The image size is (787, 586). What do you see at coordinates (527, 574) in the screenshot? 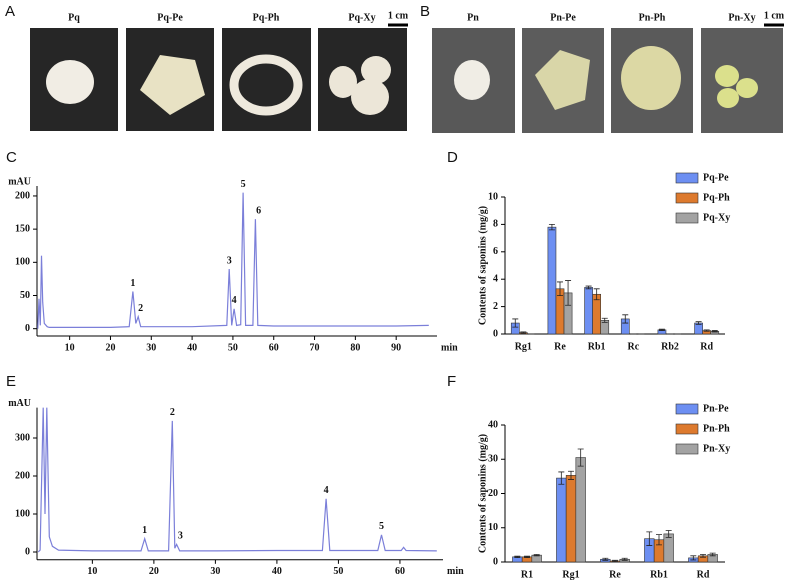
I see `x-tick-label: R1` at bounding box center [527, 574].